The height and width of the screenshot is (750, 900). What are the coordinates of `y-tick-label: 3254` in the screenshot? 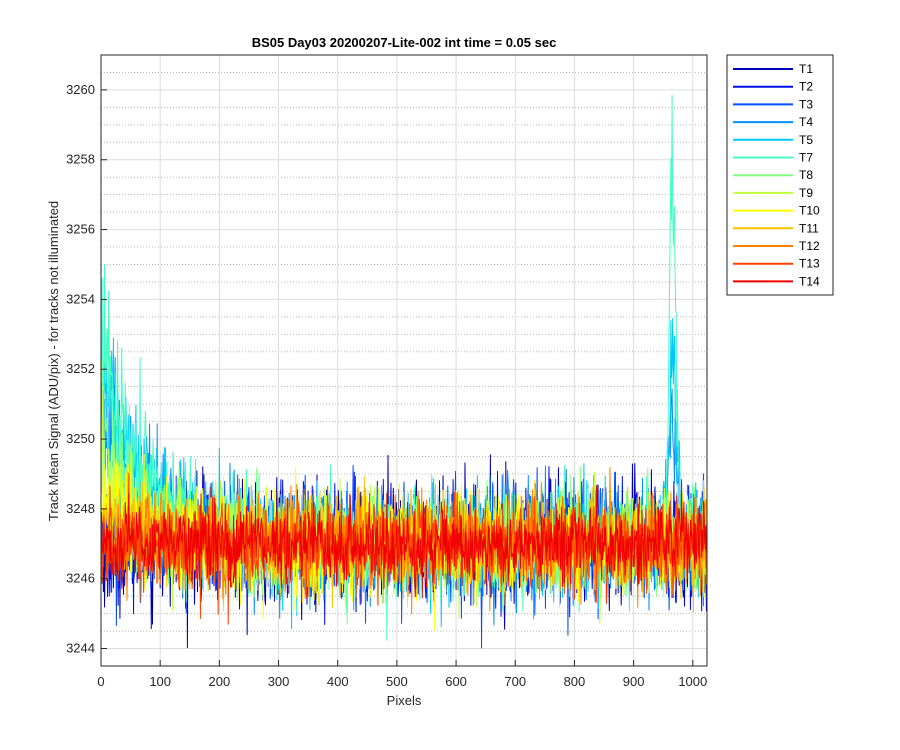 It's located at (80, 298).